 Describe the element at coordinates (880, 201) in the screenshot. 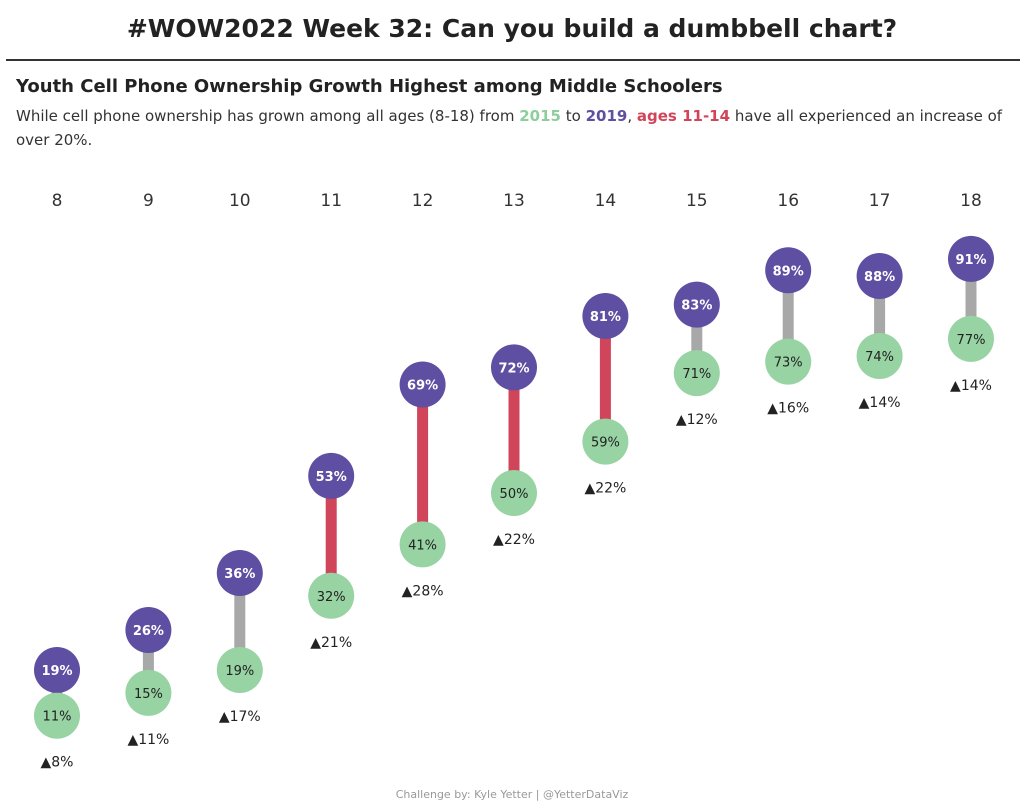

I see `age-label: 17` at that location.